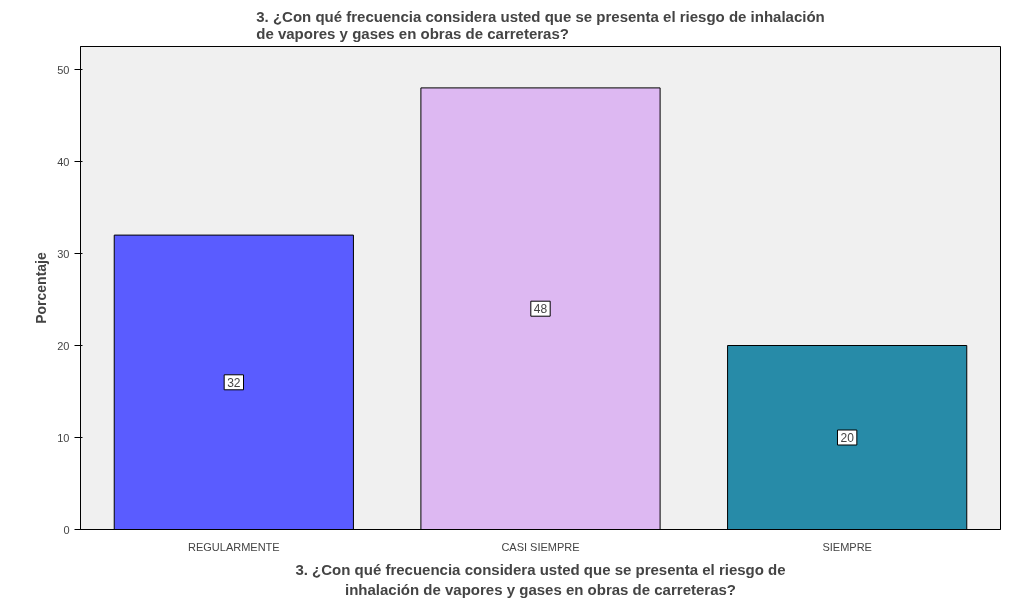 This screenshot has height=607, width=1022. What do you see at coordinates (234, 382) in the screenshot?
I see `data-label: 32` at bounding box center [234, 382].